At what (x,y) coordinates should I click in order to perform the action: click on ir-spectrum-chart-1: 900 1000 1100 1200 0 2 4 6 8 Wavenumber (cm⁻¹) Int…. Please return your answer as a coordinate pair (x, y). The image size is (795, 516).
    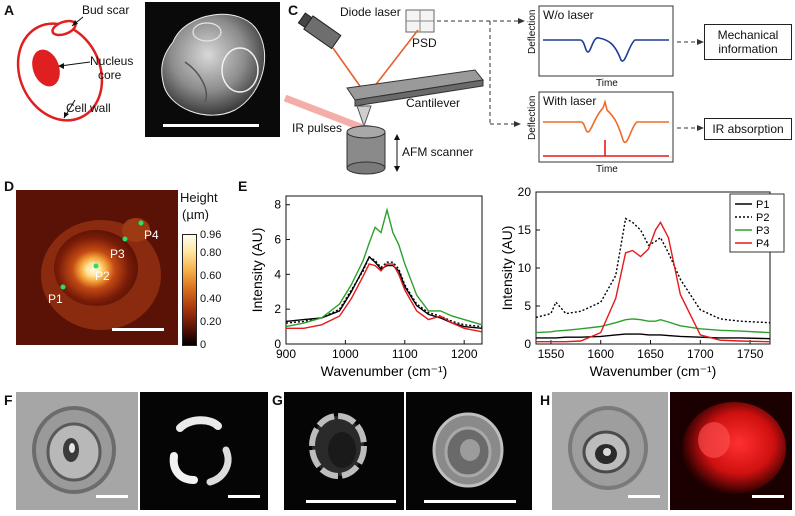
    Looking at the image, I should click on (366, 287).